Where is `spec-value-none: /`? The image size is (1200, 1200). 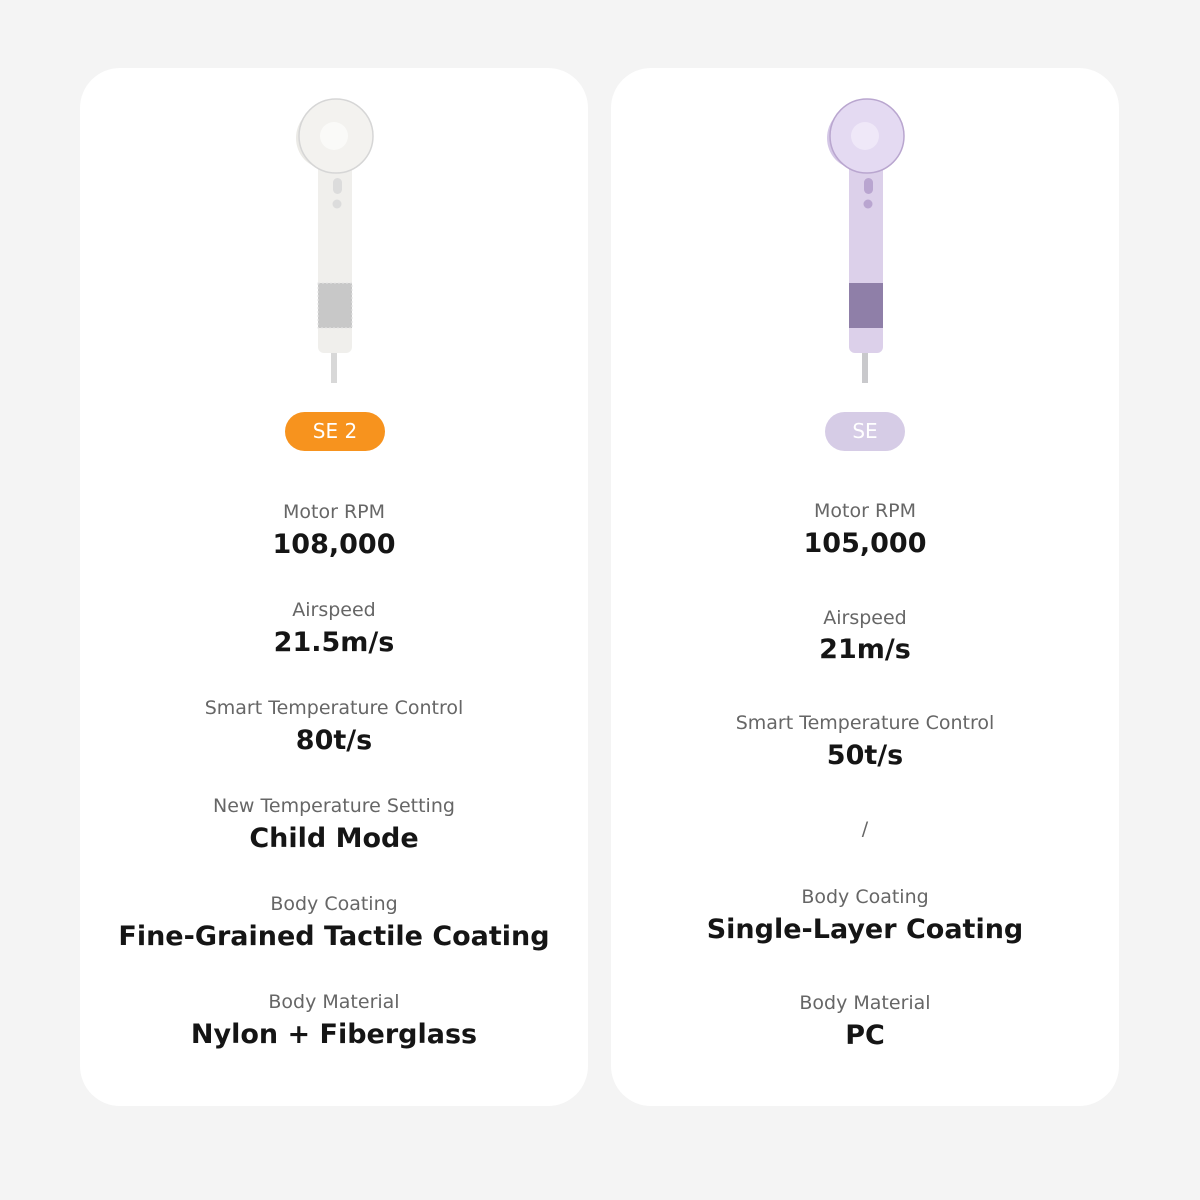 spec-value-none: / is located at coordinates (865, 829).